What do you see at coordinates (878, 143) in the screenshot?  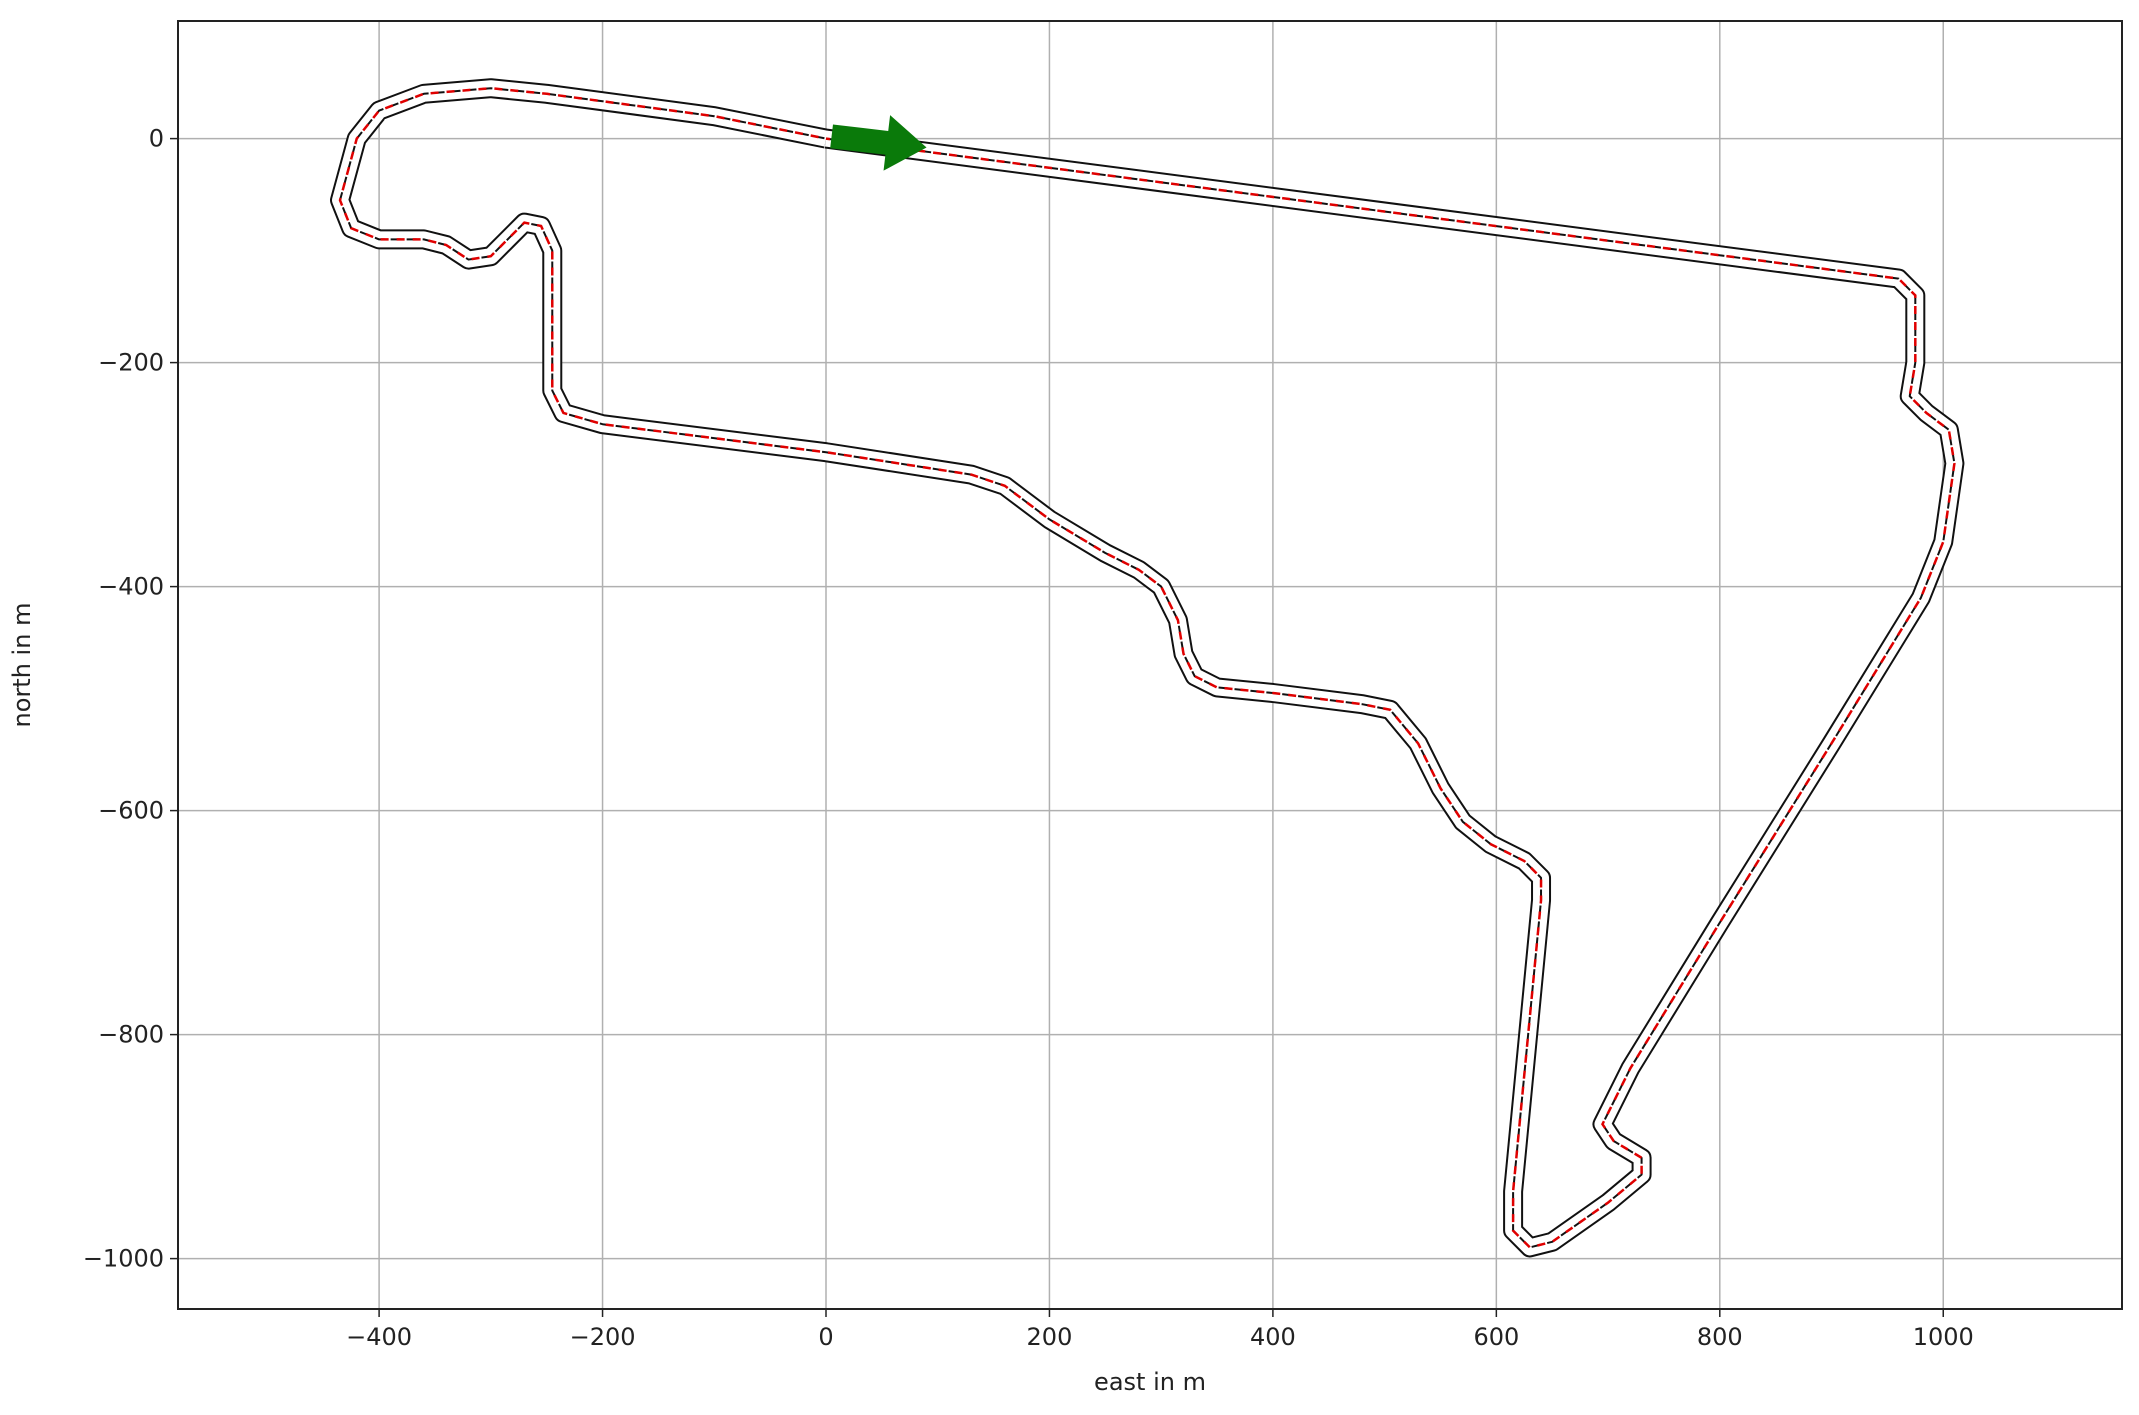 I see `start-arrow` at bounding box center [878, 143].